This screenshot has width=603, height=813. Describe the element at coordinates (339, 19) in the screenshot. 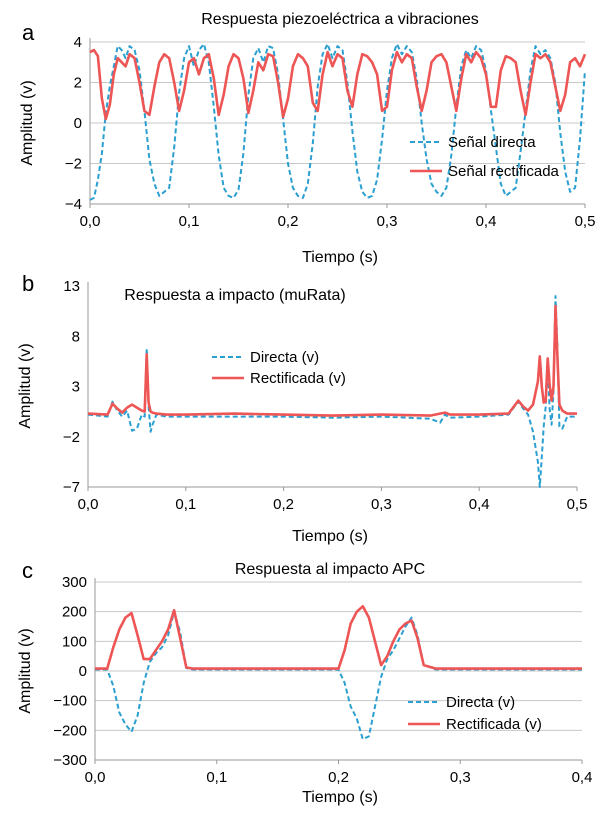

I see `chart-title: Respuesta piezoeléctrica a vibraciones` at that location.